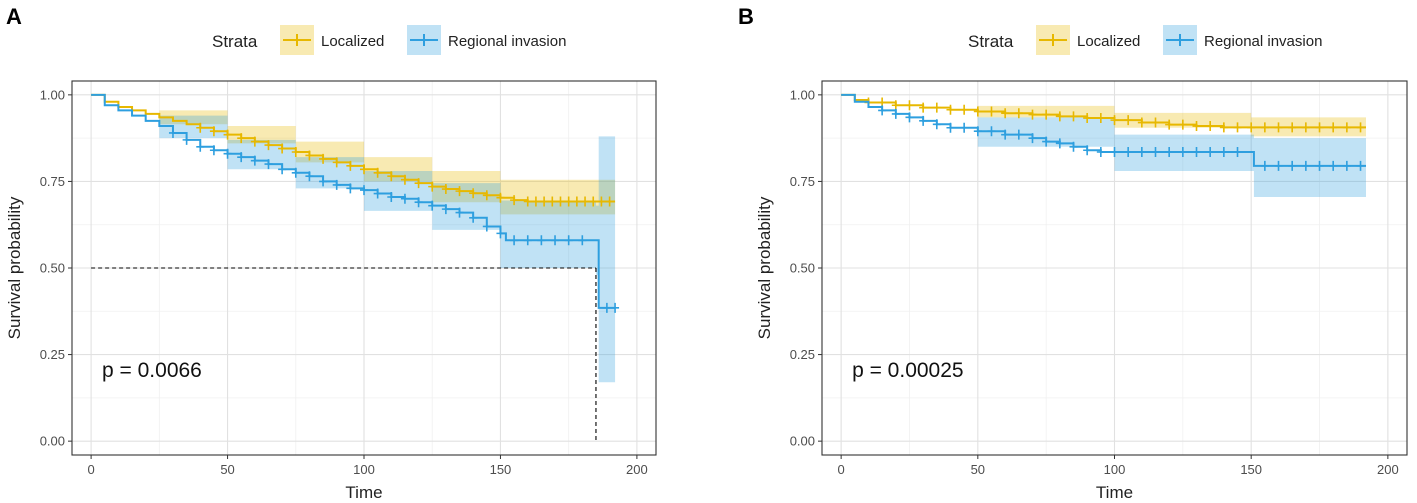 Image resolution: width=1417 pixels, height=503 pixels. What do you see at coordinates (1108, 41) in the screenshot?
I see `legend-label: Localized` at bounding box center [1108, 41].